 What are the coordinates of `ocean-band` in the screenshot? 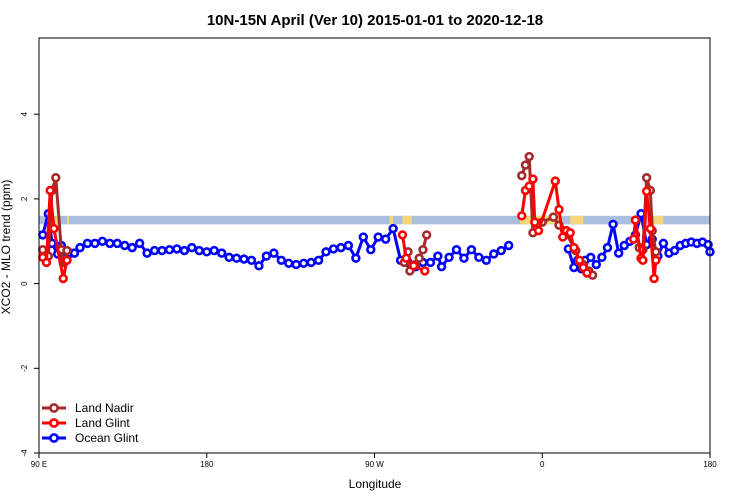 It's located at (374, 220).